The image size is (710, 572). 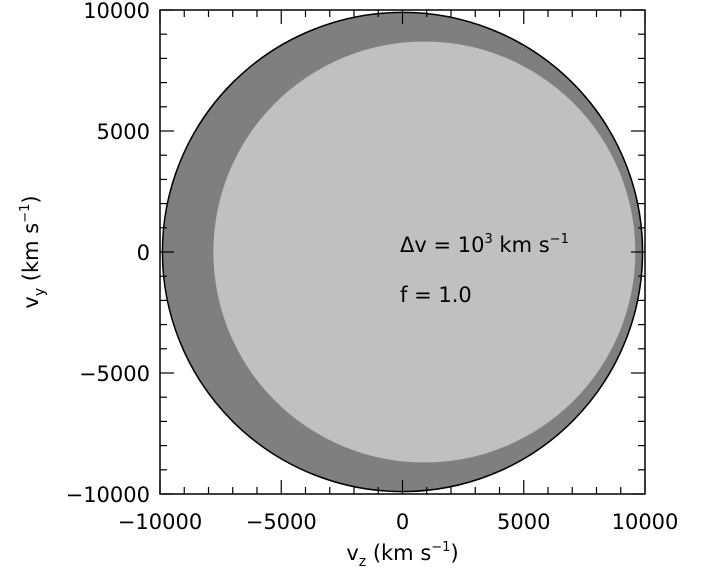 I want to click on y-tick-label: −10000, so click(x=108, y=495).